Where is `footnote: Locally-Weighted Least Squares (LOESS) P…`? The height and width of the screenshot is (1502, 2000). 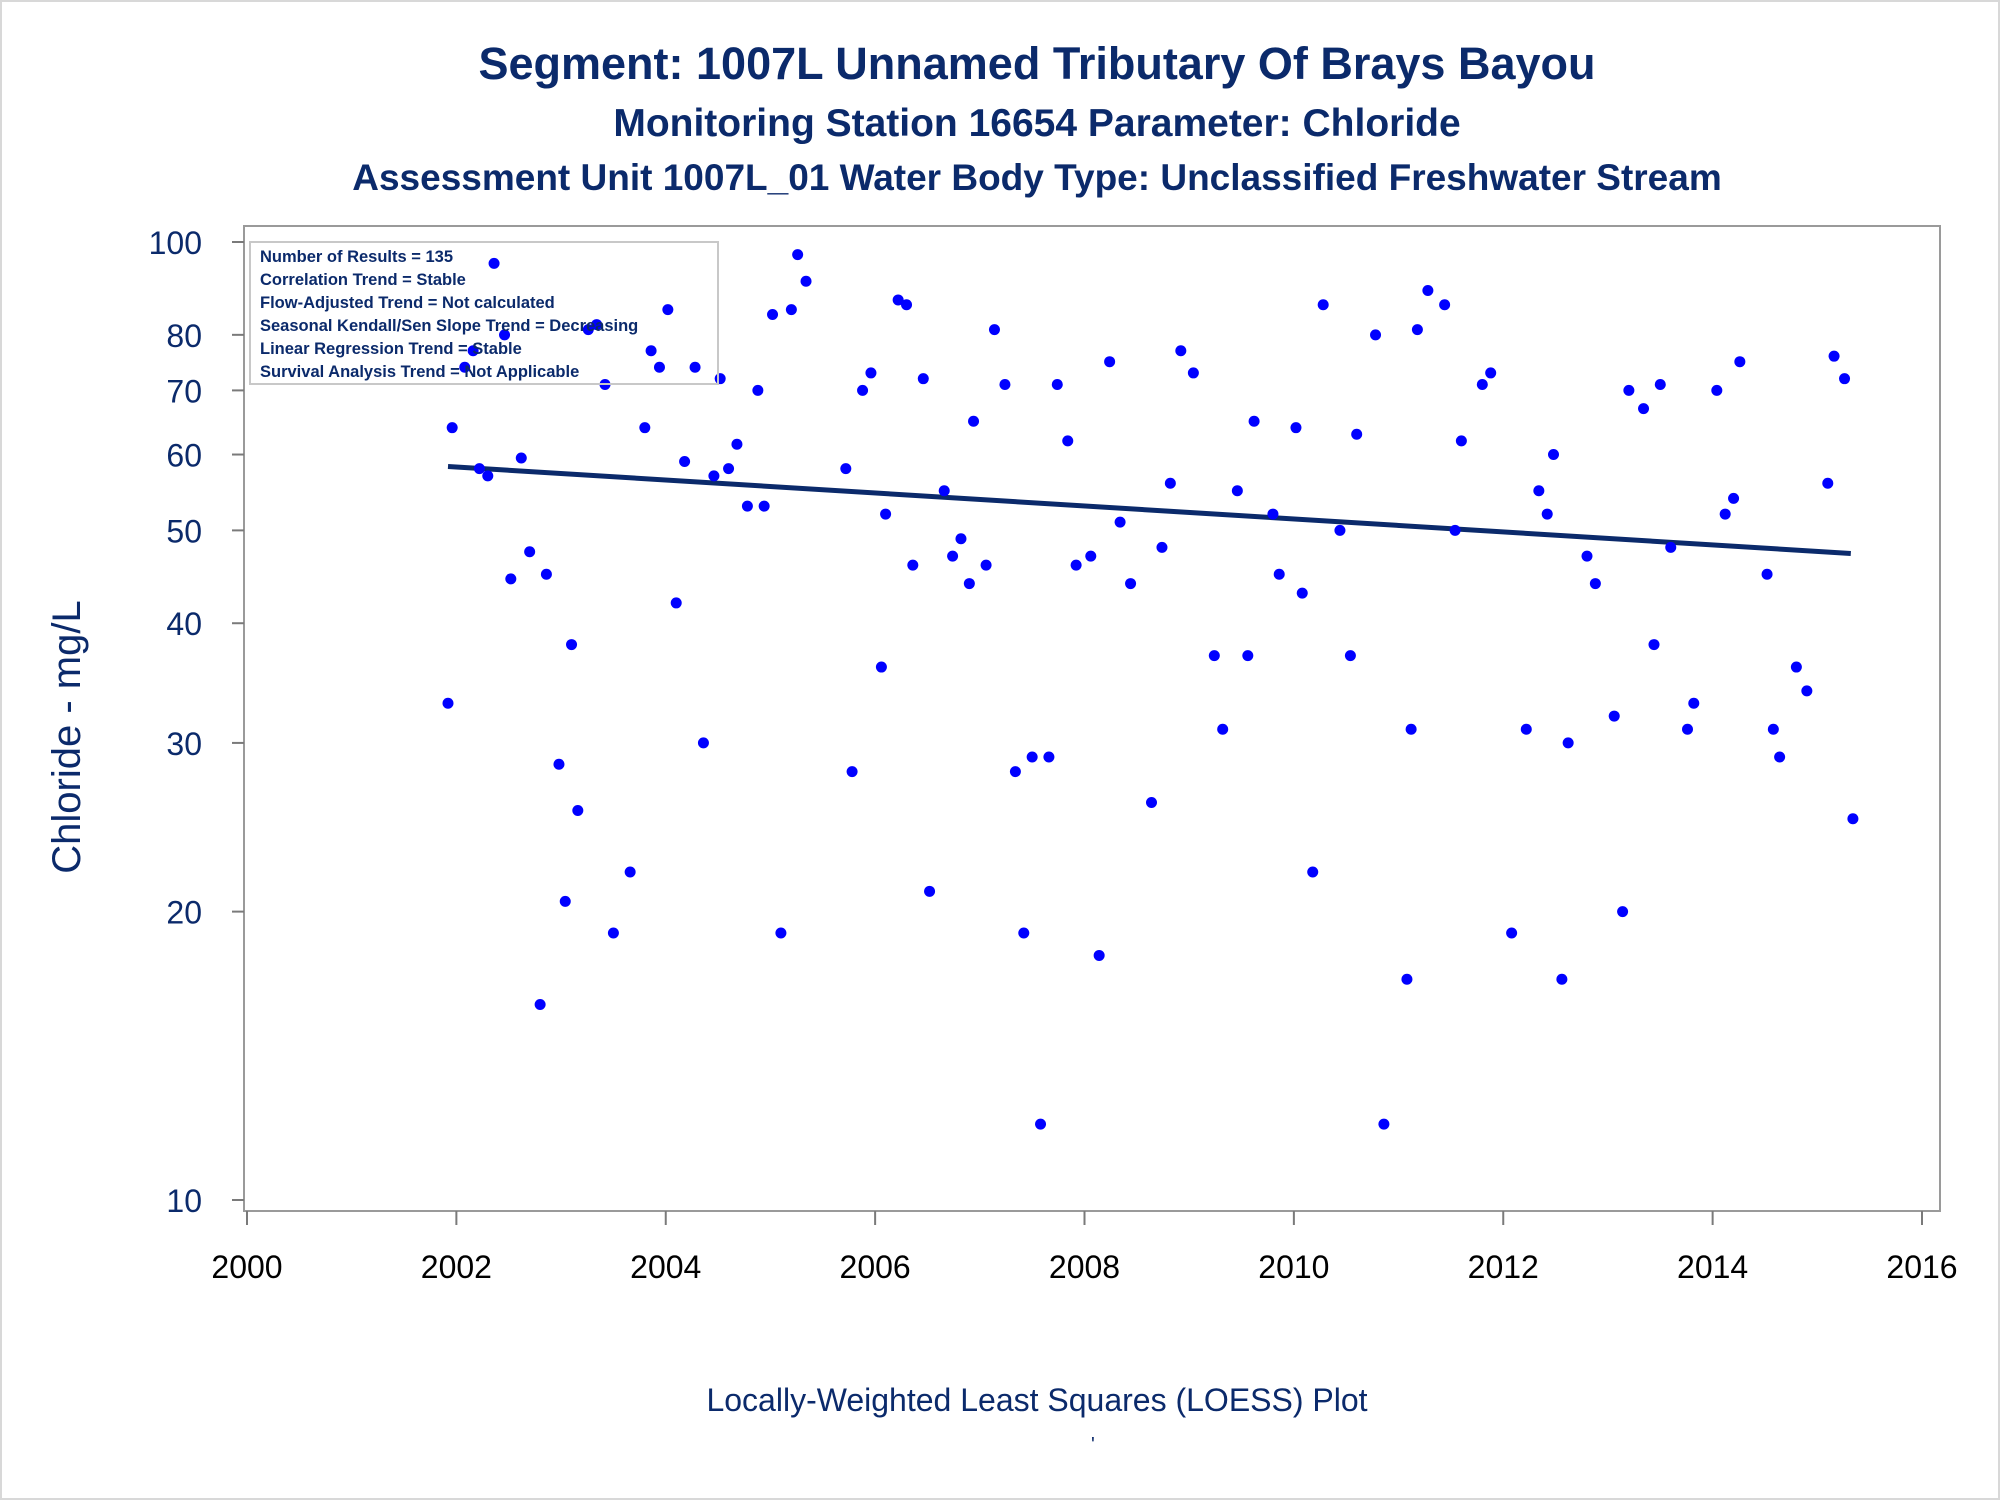
footnote: Locally-Weighted Least Squares (LOESS) P… is located at coordinates (1037, 1400).